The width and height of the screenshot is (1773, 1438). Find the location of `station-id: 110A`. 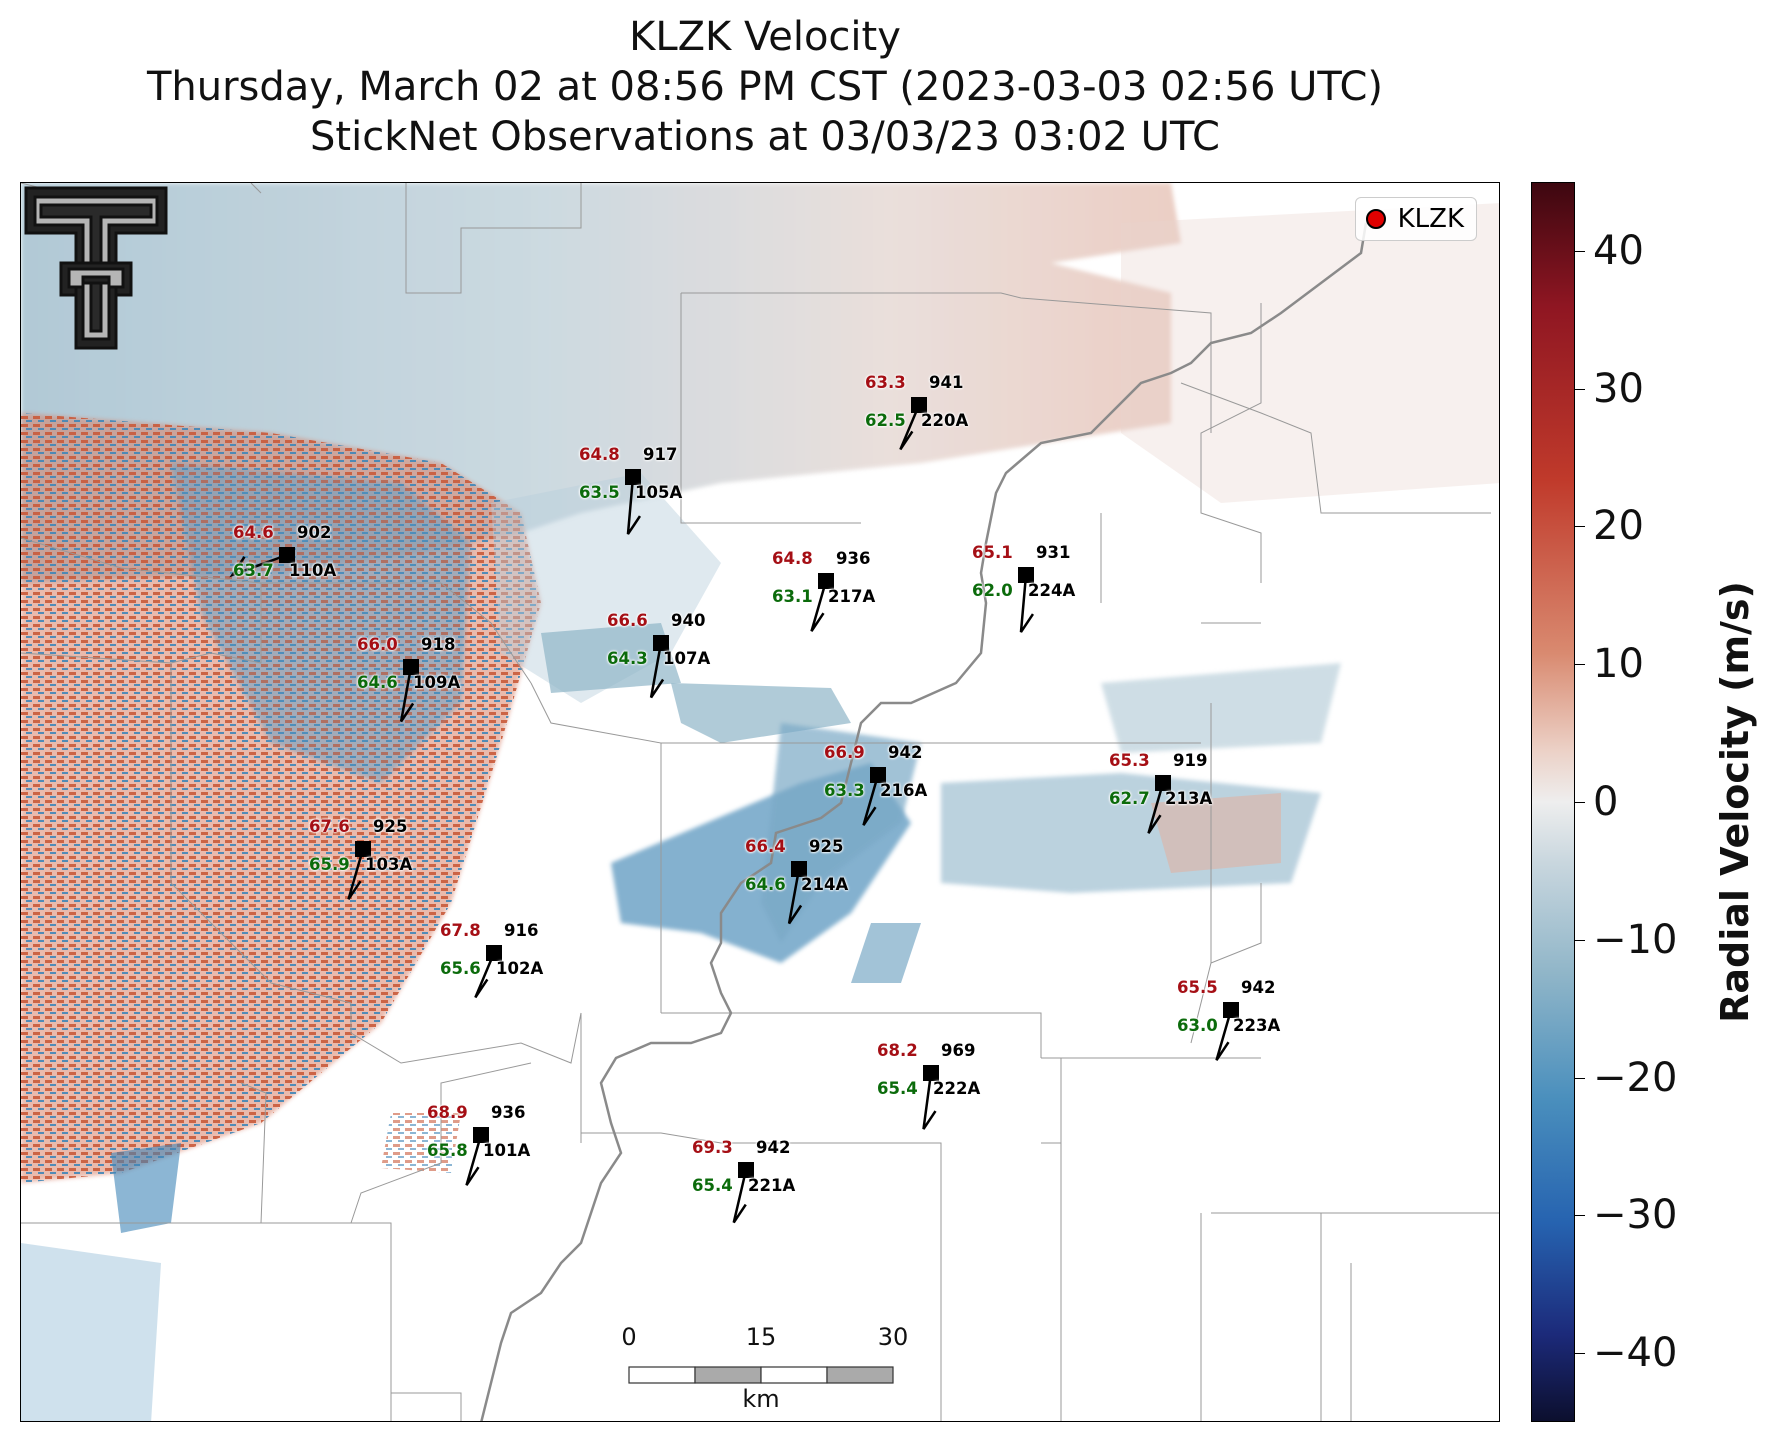

station-id: 110A is located at coordinates (313, 570).